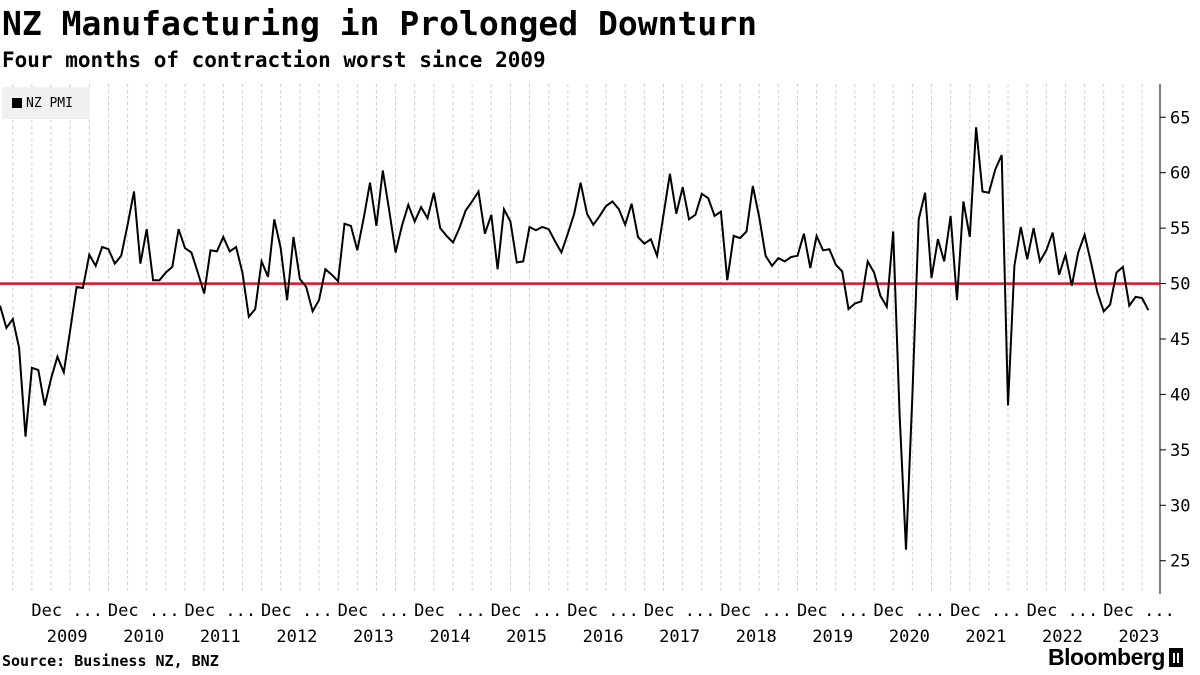  I want to click on x-year-label: 2015, so click(526, 637).